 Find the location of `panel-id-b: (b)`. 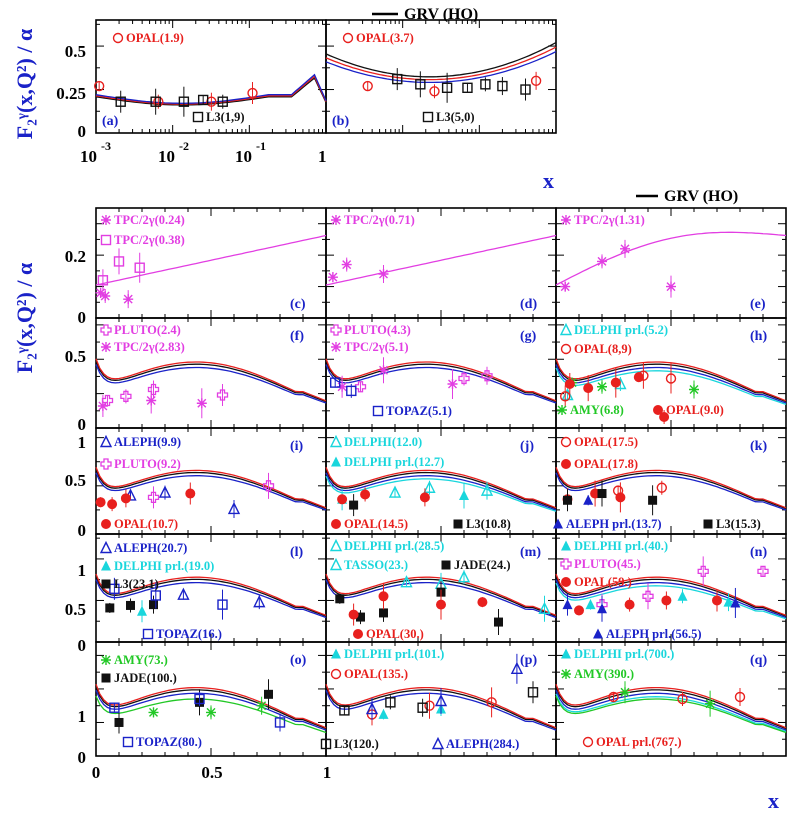

panel-id-b: (b) is located at coordinates (340, 121).